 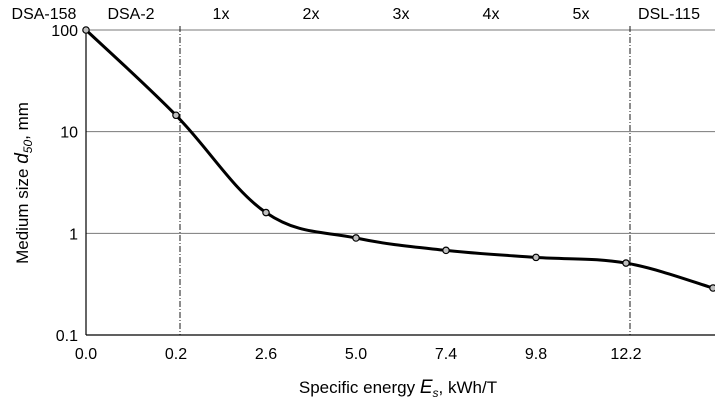 What do you see at coordinates (130, 14) in the screenshot?
I see `stage-label: DSA-2` at bounding box center [130, 14].